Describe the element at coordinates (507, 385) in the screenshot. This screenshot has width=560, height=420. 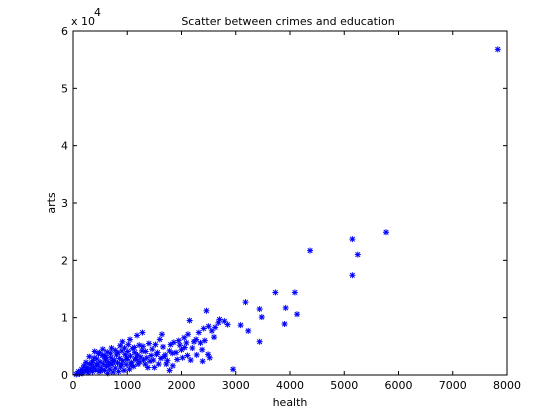
I see `x-tick-label: 8000` at that location.